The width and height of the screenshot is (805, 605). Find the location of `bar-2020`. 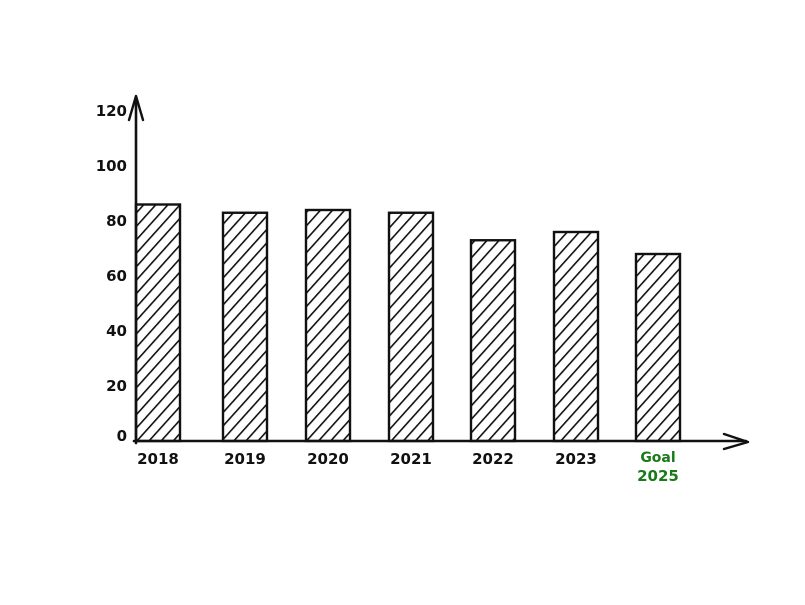

bar-2020 is located at coordinates (328, 325).